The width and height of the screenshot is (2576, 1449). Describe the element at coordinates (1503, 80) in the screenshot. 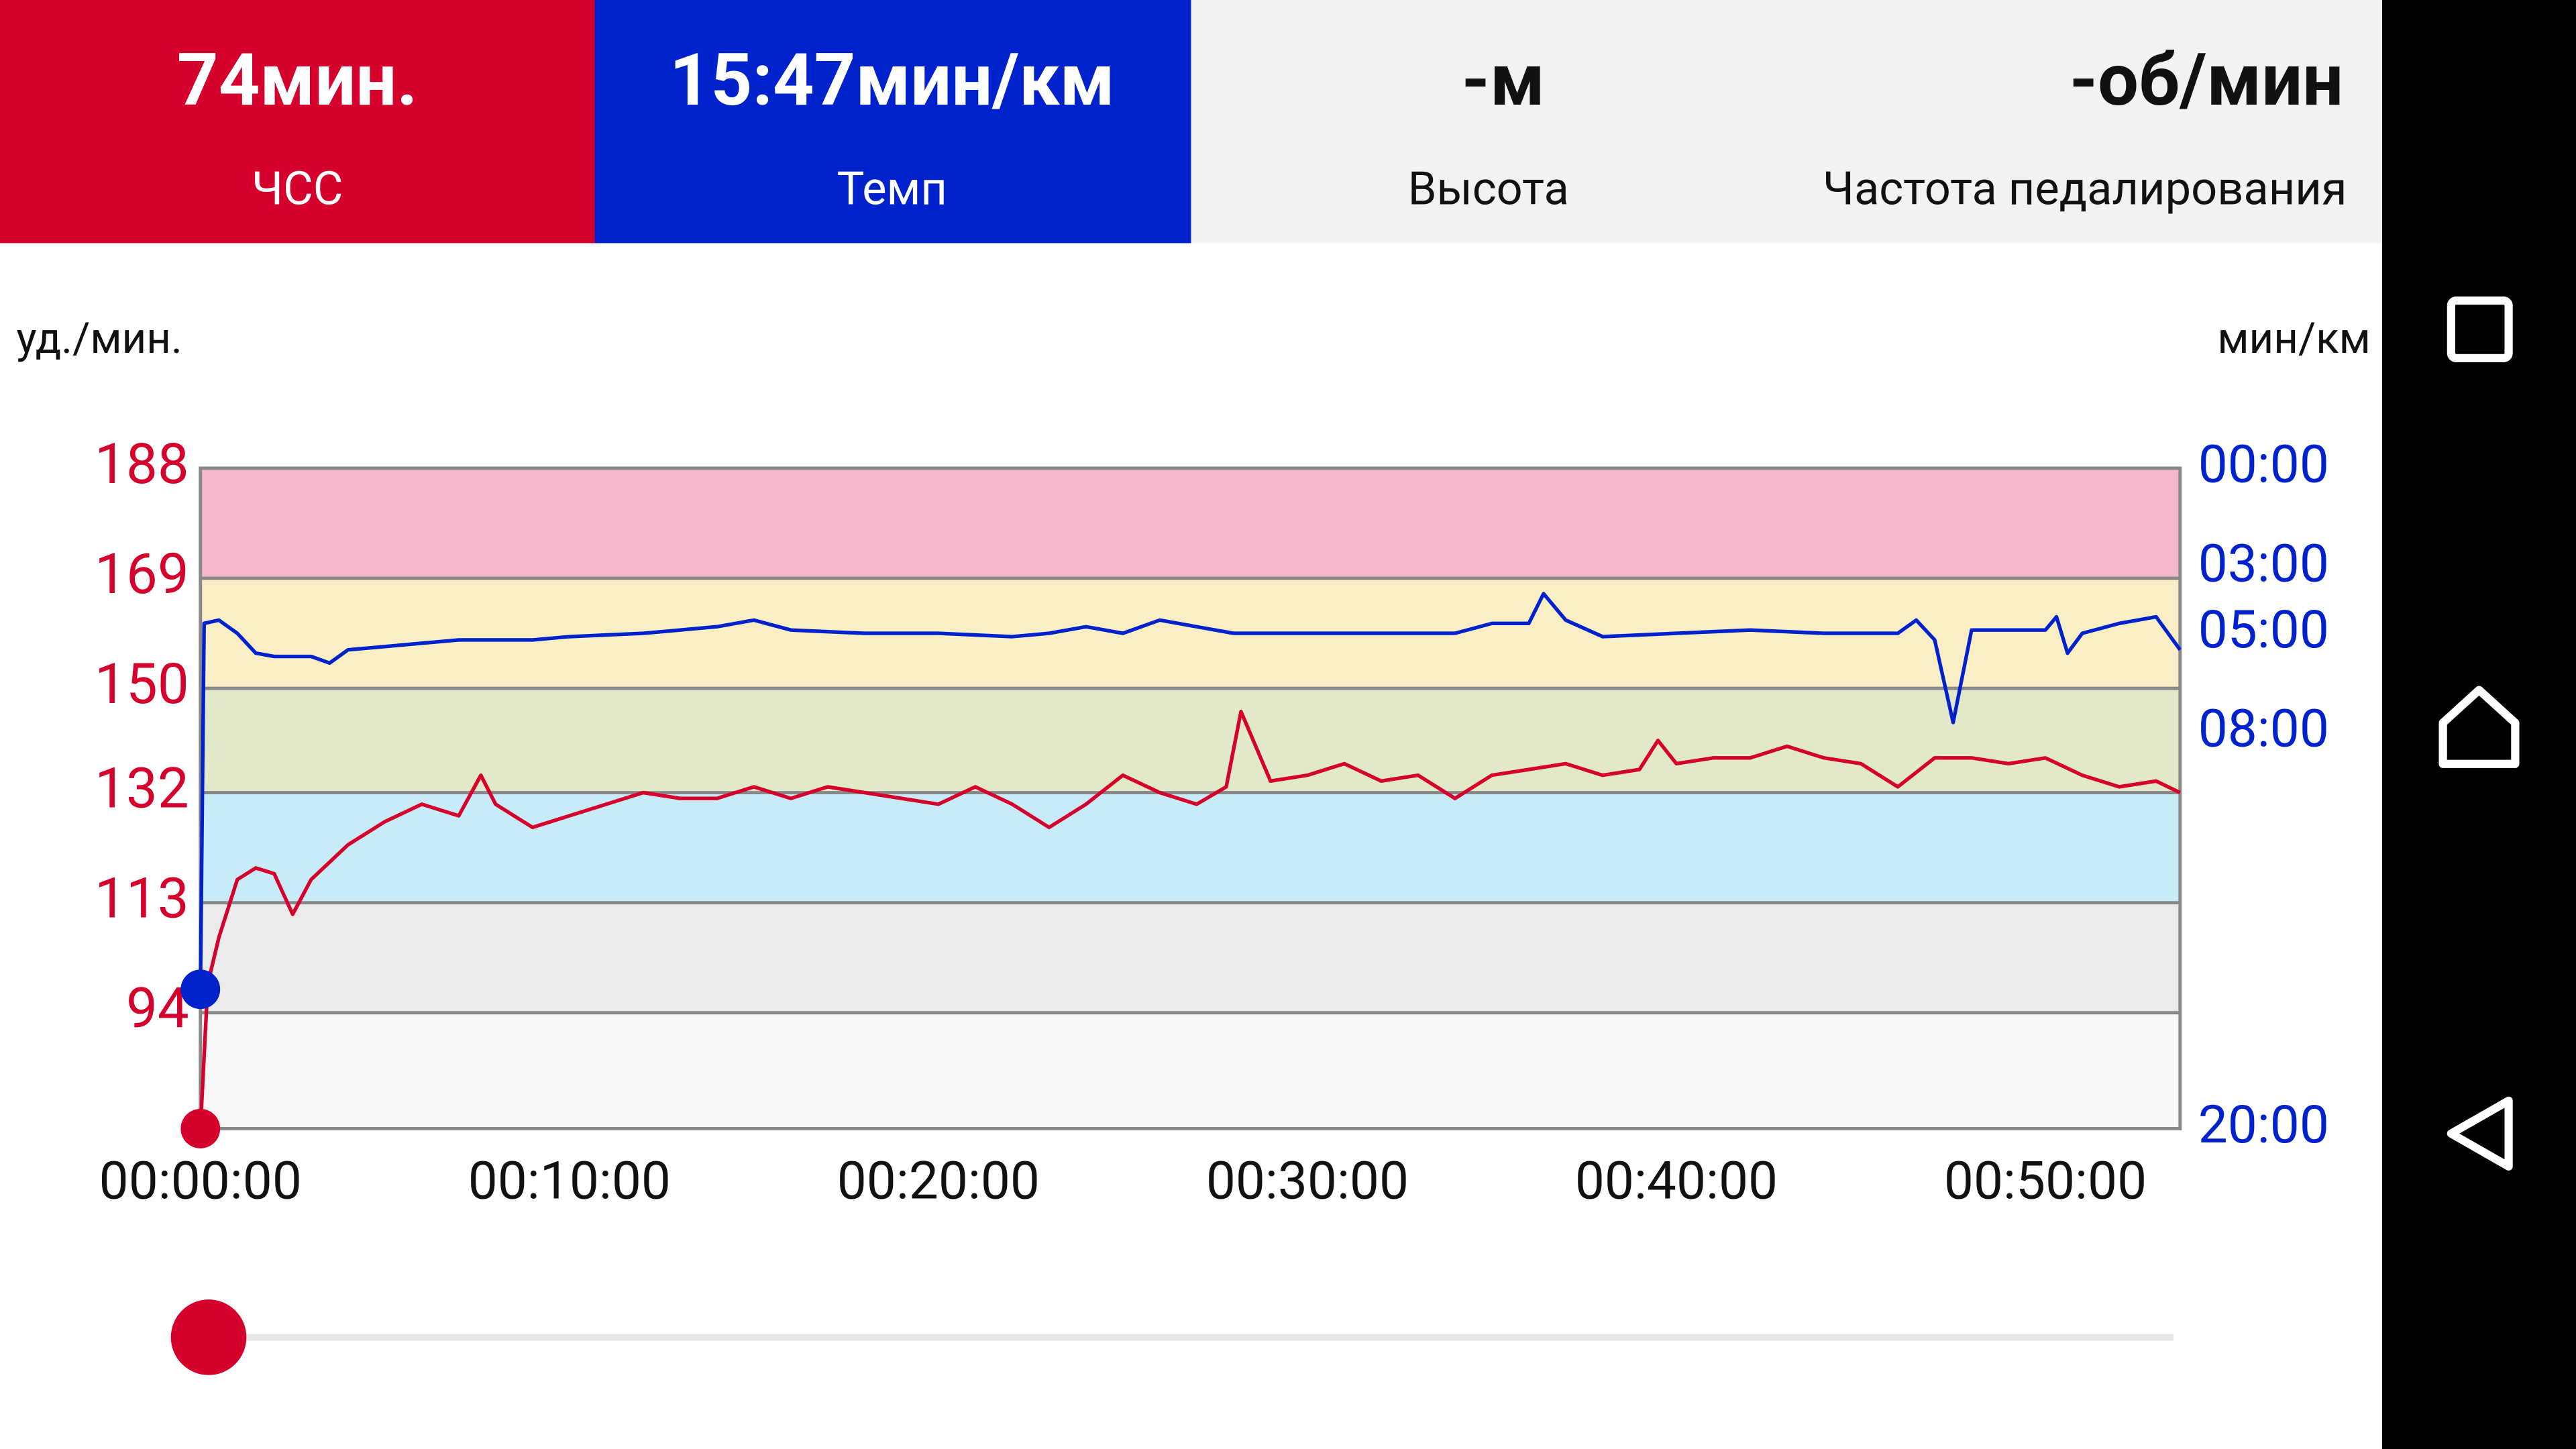

I see `tile-value: -м` at that location.